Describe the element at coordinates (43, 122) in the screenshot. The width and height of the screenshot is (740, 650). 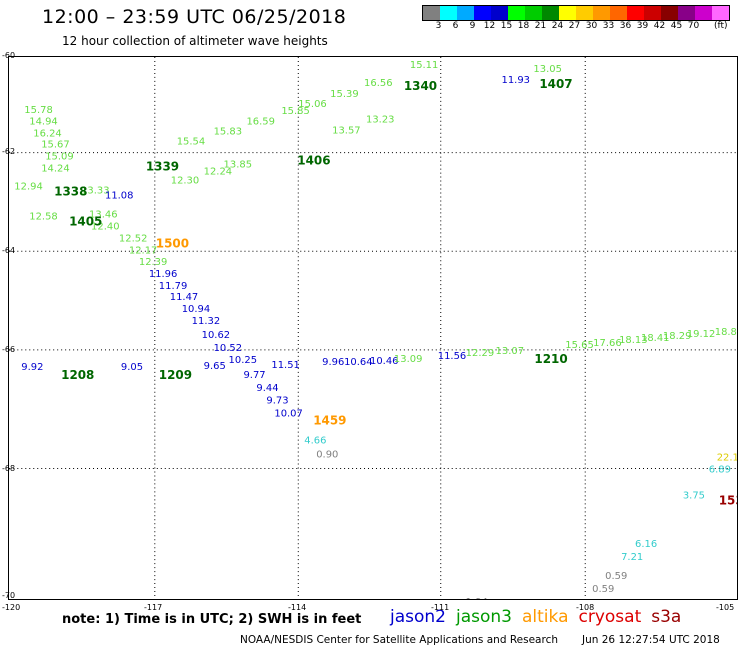
I see `wave-height-value: 14.94` at that location.